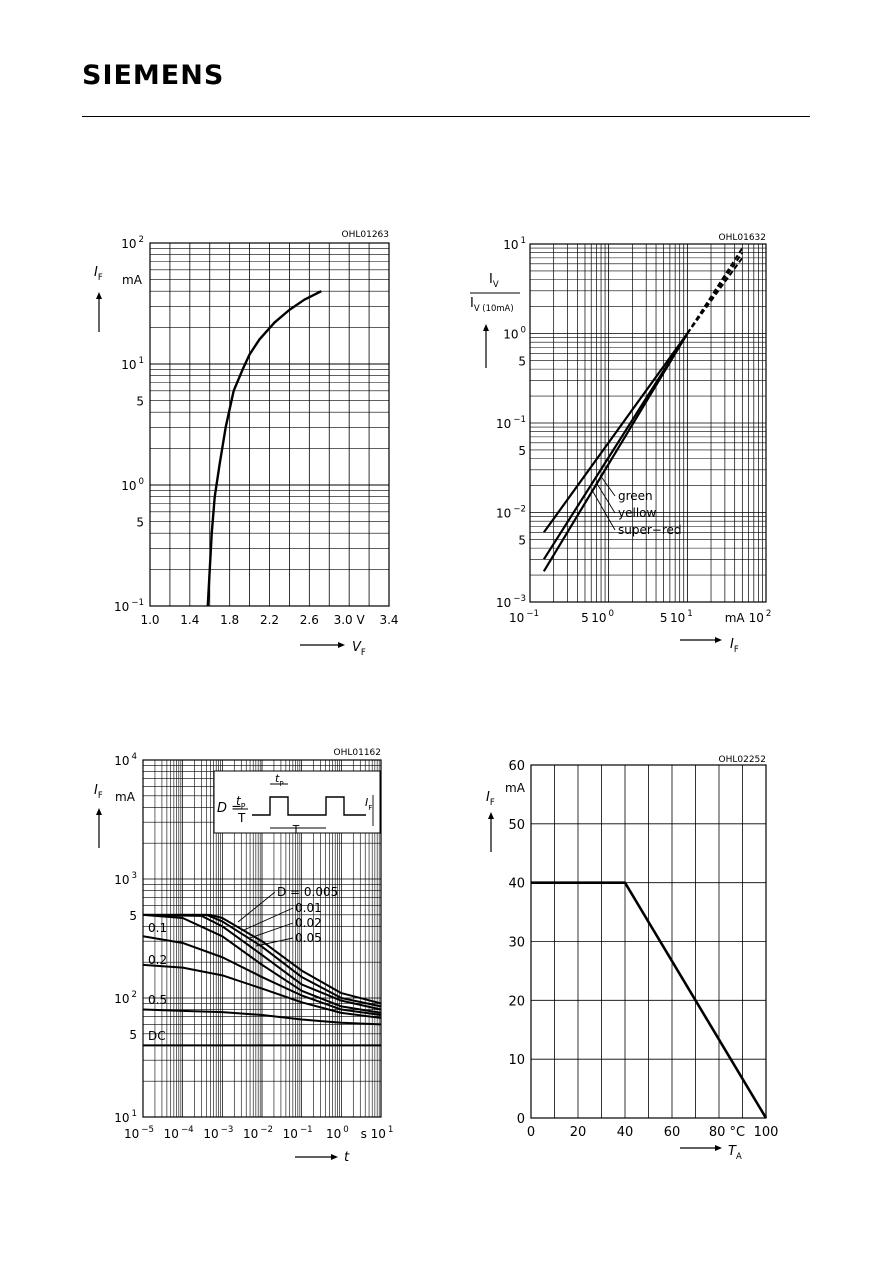  I want to click on inset-IF-label: IF, so click(368, 804).